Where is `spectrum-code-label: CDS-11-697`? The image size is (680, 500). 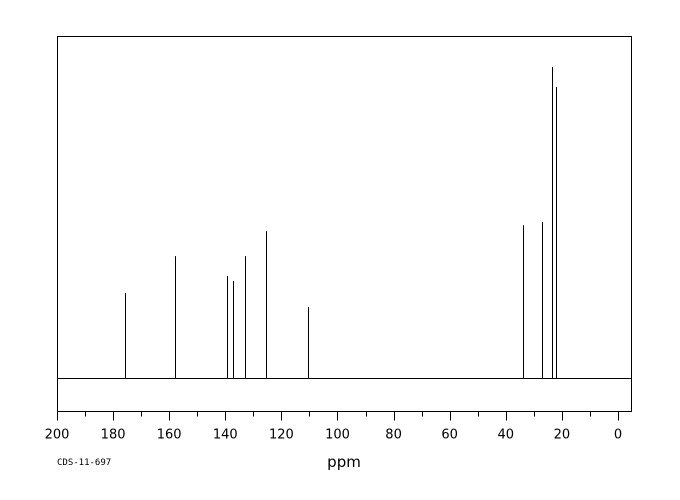
spectrum-code-label: CDS-11-697 is located at coordinates (84, 463).